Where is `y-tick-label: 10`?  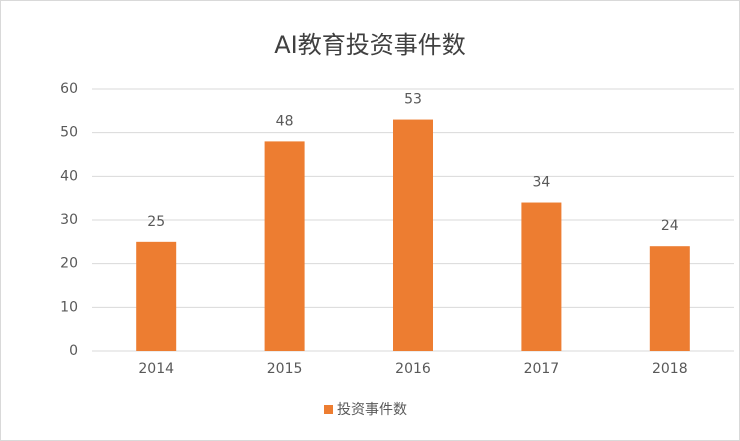
y-tick-label: 10 is located at coordinates (69, 307).